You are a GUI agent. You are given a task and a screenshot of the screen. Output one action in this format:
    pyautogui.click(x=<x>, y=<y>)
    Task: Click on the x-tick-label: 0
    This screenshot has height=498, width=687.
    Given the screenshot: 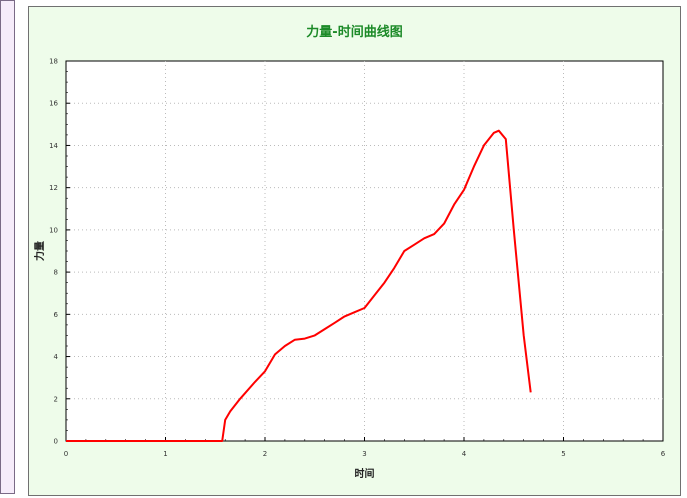 What is the action you would take?
    pyautogui.click(x=66, y=454)
    